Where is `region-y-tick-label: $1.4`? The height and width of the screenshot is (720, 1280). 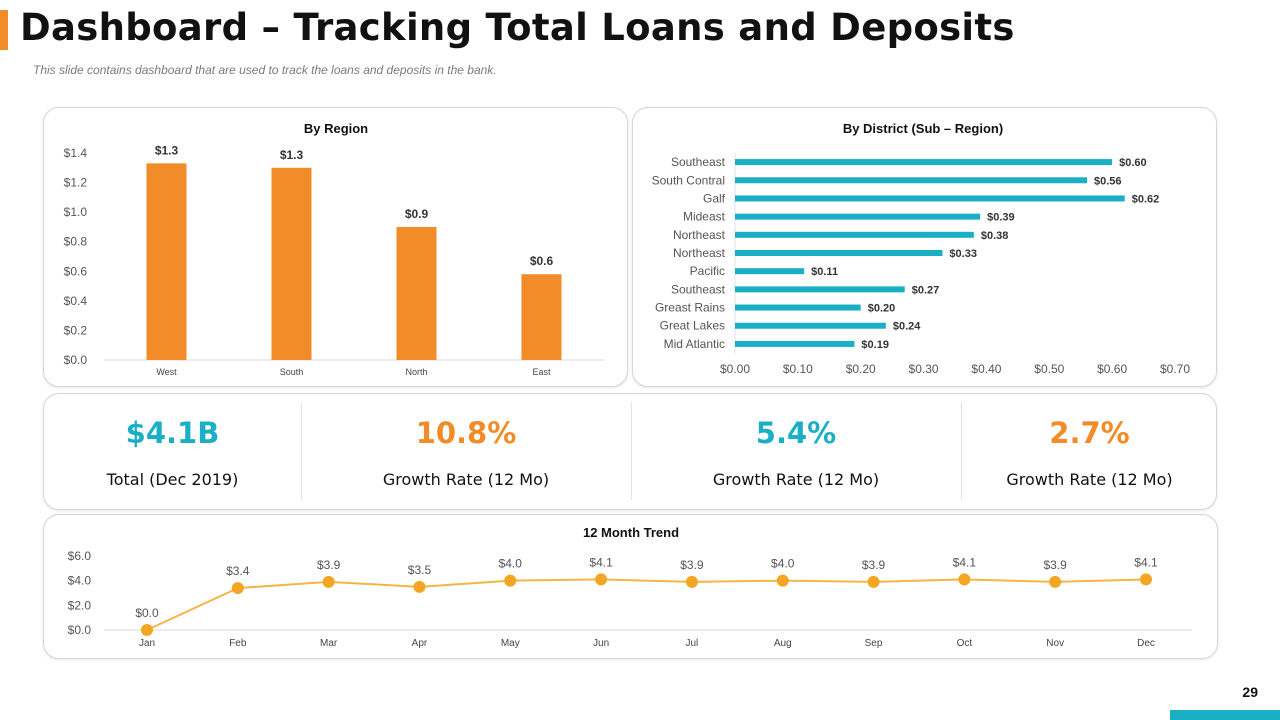 region-y-tick-label: $1.4 is located at coordinates (76, 153).